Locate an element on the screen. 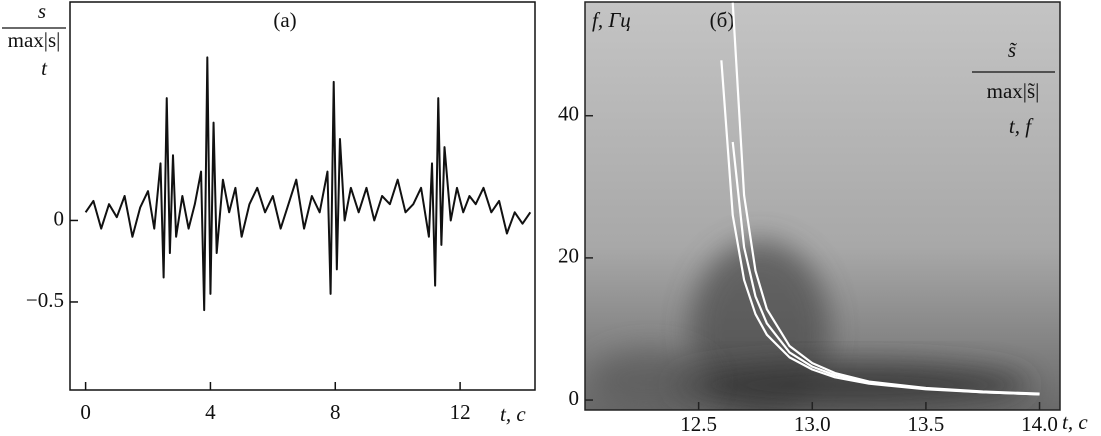  annotation: t, f is located at coordinates (1021, 126).